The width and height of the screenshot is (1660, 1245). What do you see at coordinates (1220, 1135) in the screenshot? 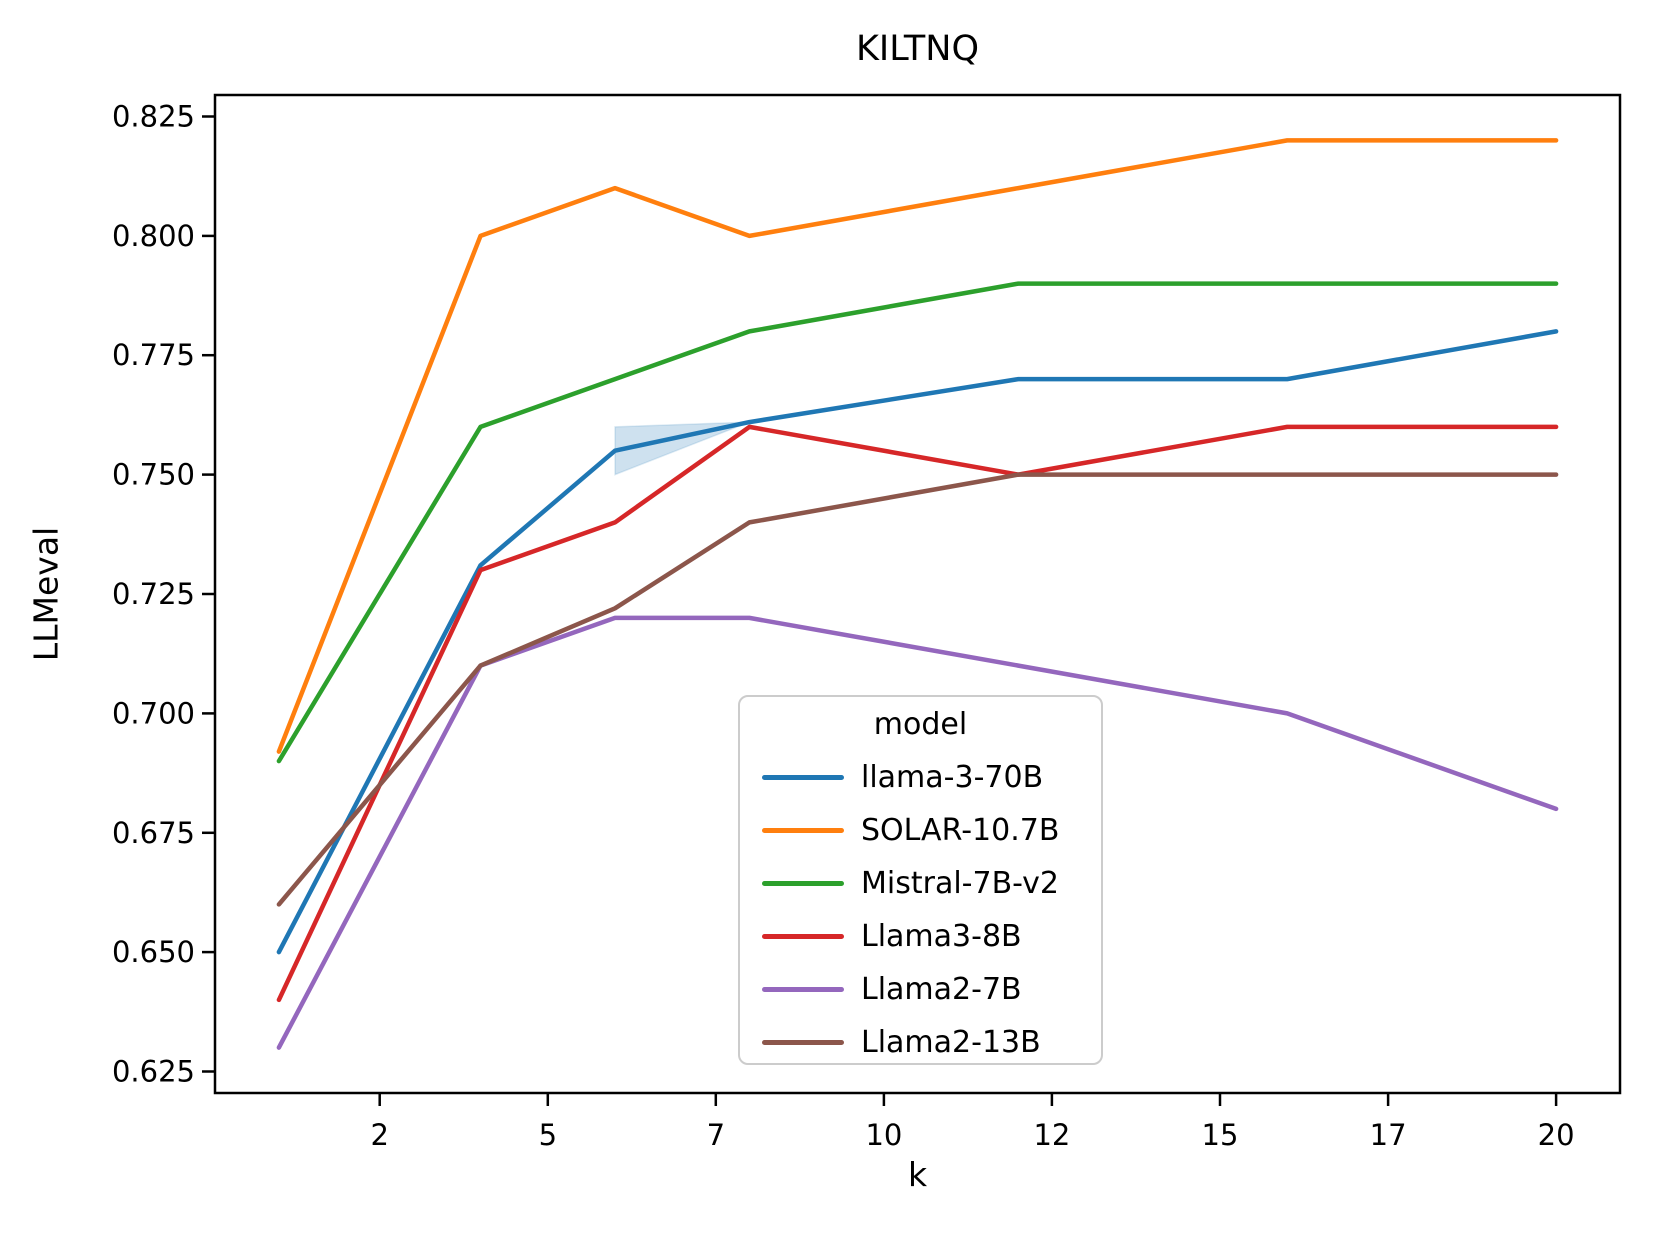
I see `x-tick-label: 15` at bounding box center [1220, 1135].